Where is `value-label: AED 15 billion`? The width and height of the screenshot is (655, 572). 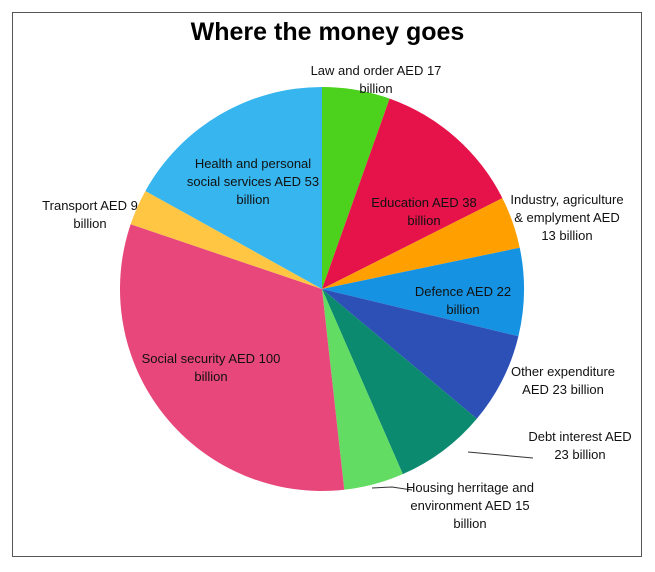
value-label: AED 15 billion is located at coordinates (491, 514).